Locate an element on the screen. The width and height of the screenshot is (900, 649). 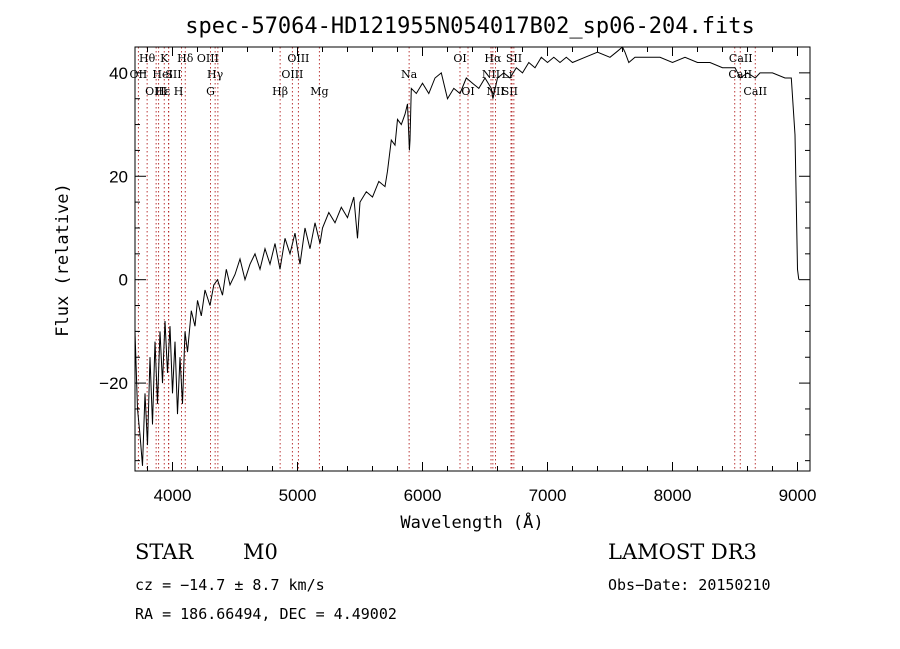
x-tick-label: 4000 is located at coordinates (173, 495).